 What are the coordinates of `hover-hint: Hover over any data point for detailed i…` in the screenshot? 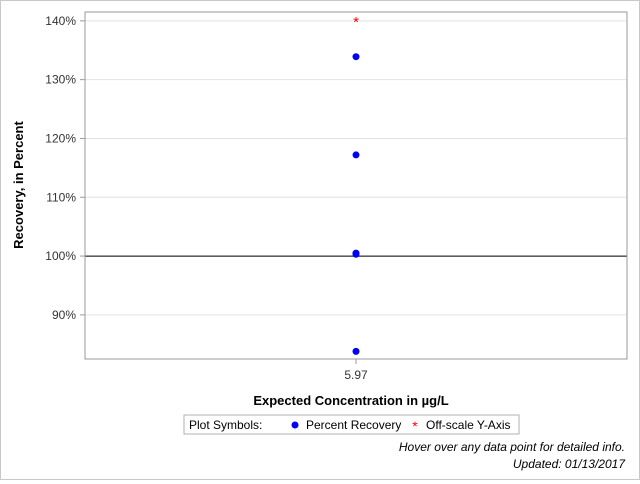 It's located at (512, 447).